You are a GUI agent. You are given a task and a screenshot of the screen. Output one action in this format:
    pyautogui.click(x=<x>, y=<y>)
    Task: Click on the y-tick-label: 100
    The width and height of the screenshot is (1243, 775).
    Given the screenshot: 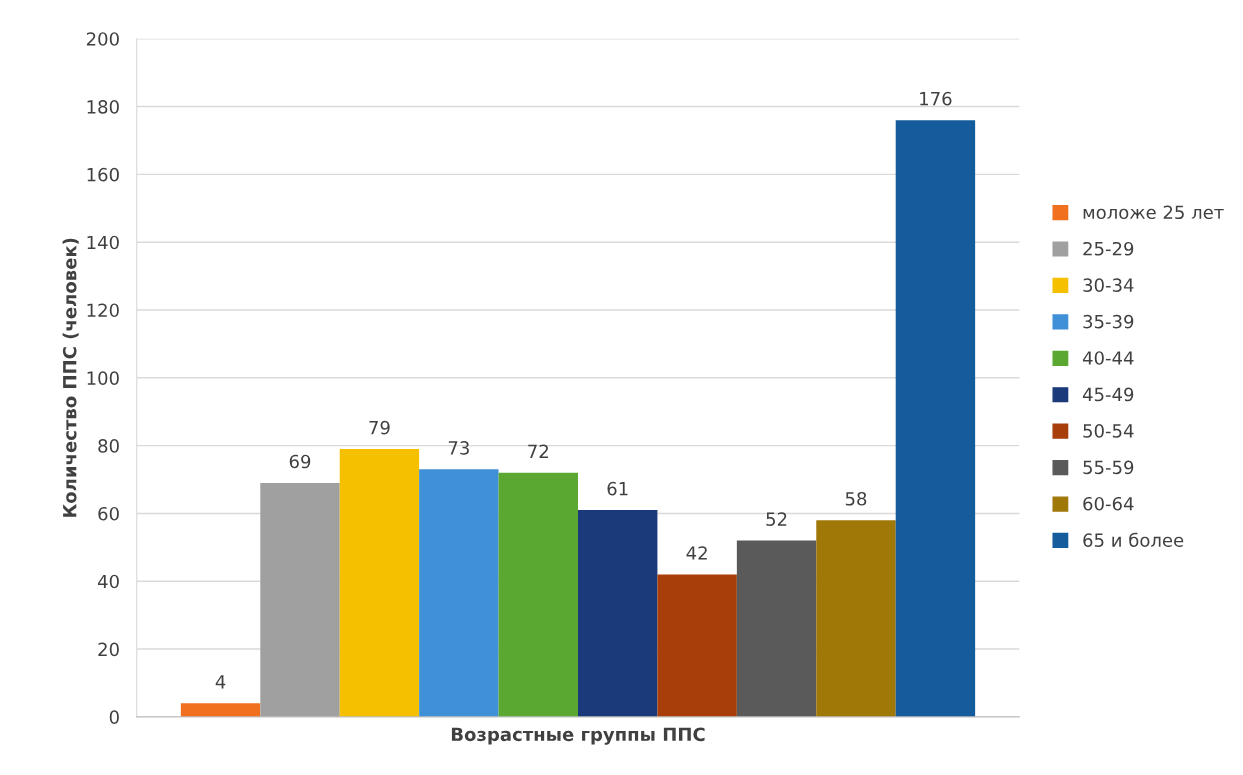 What is the action you would take?
    pyautogui.click(x=103, y=378)
    